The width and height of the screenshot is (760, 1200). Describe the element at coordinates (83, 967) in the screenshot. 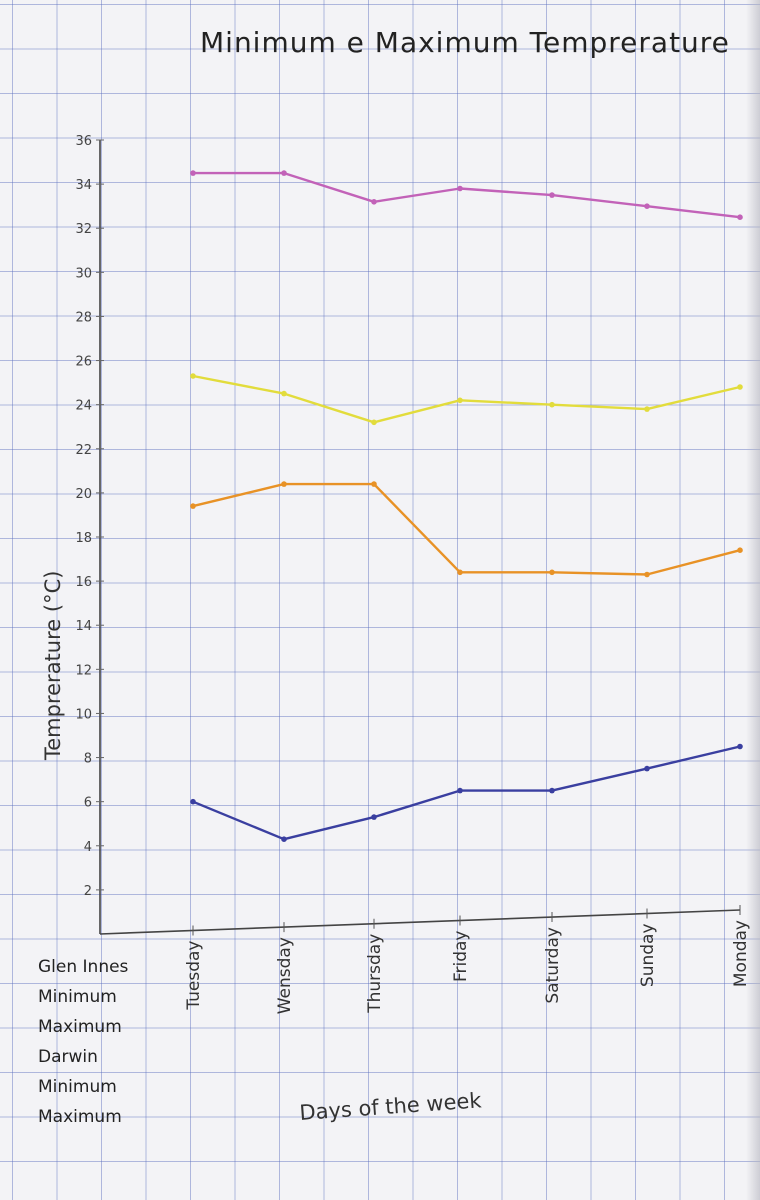

I see `legend-group-name: Glen Innes` at that location.